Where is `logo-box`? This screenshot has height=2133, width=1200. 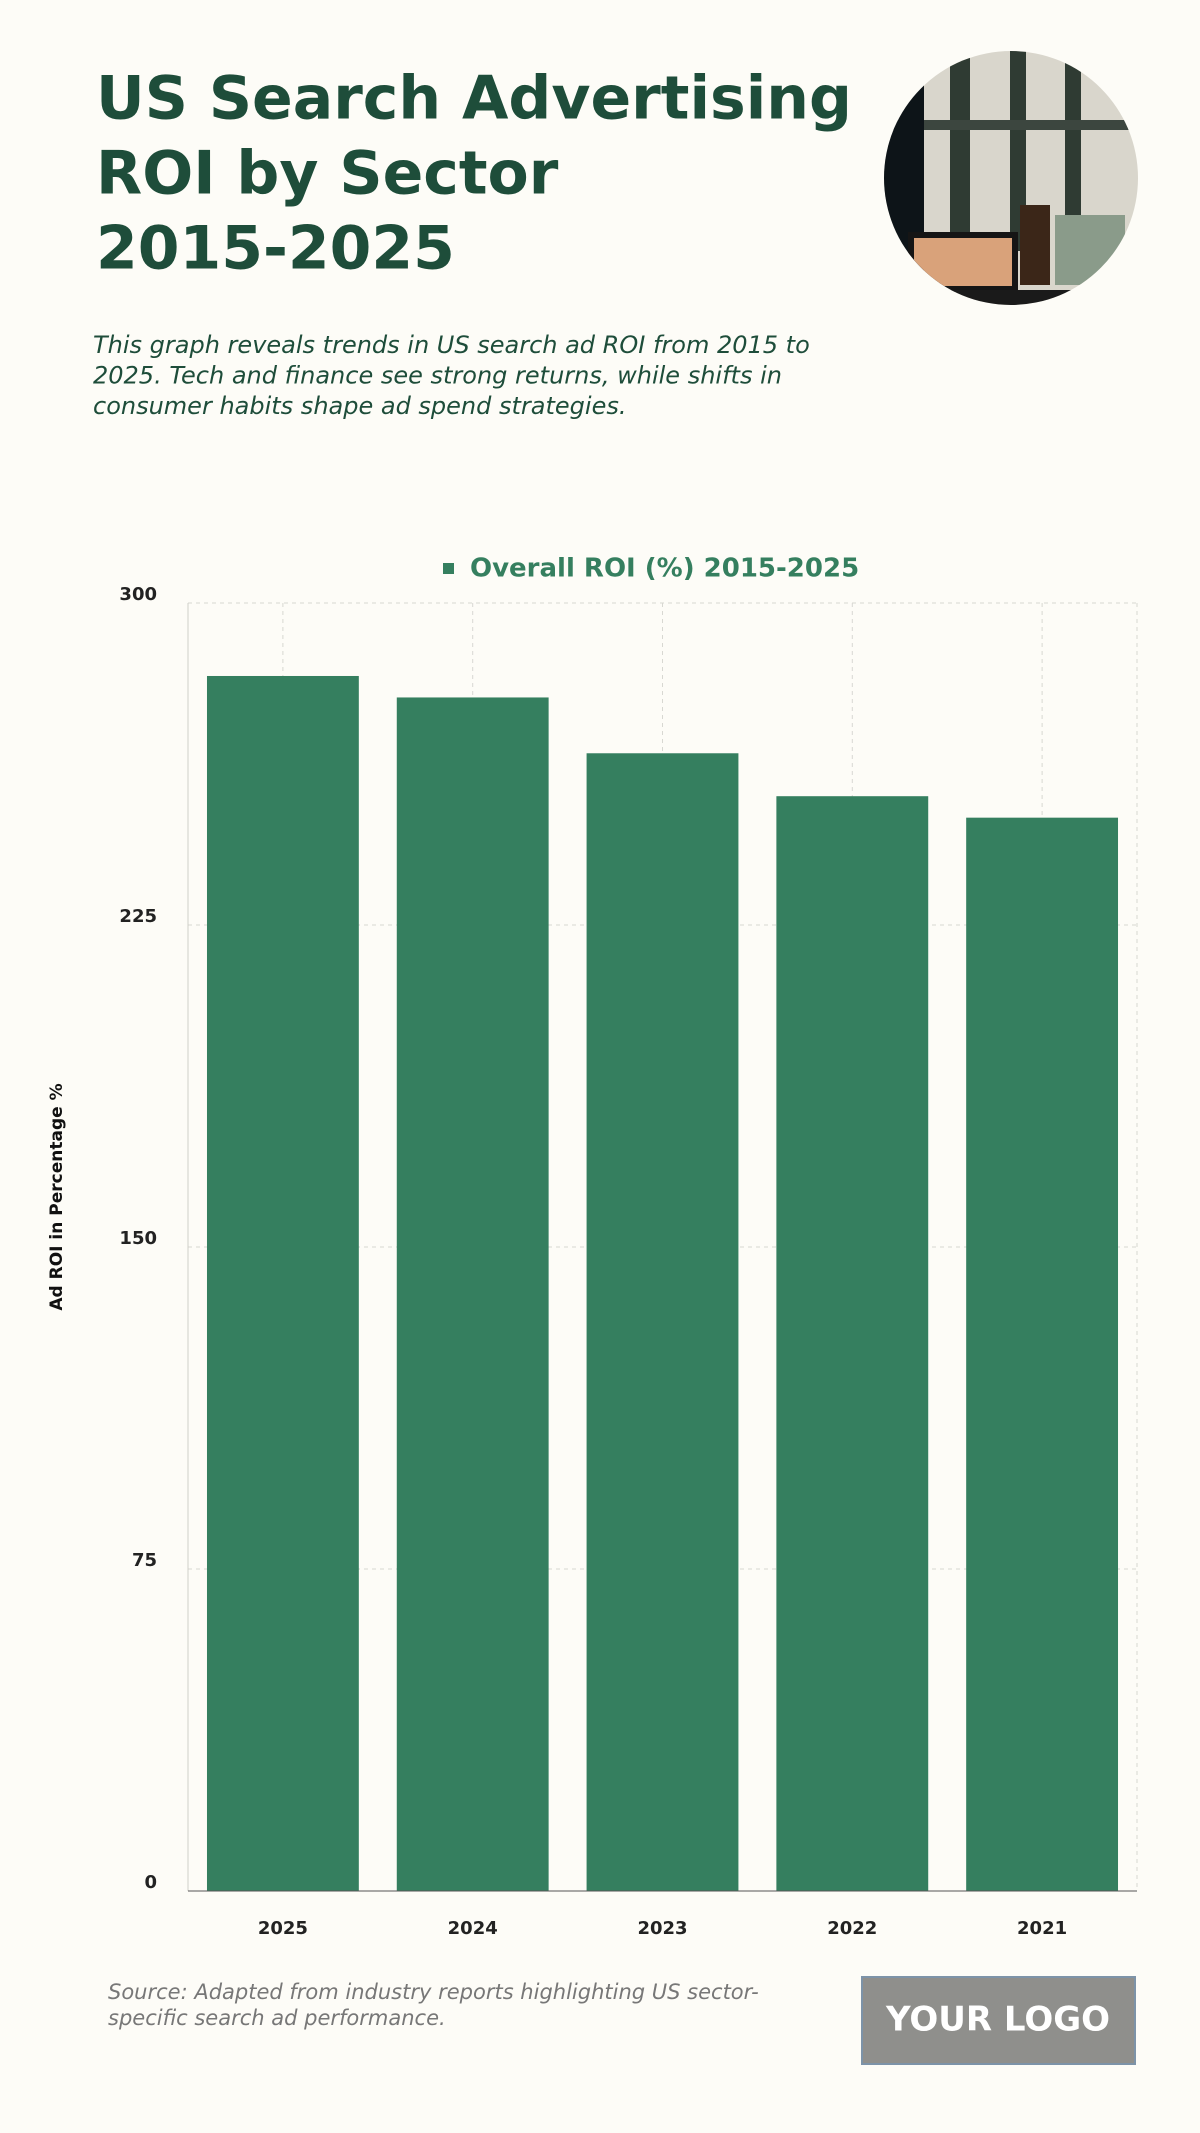 logo-box is located at coordinates (998, 2020).